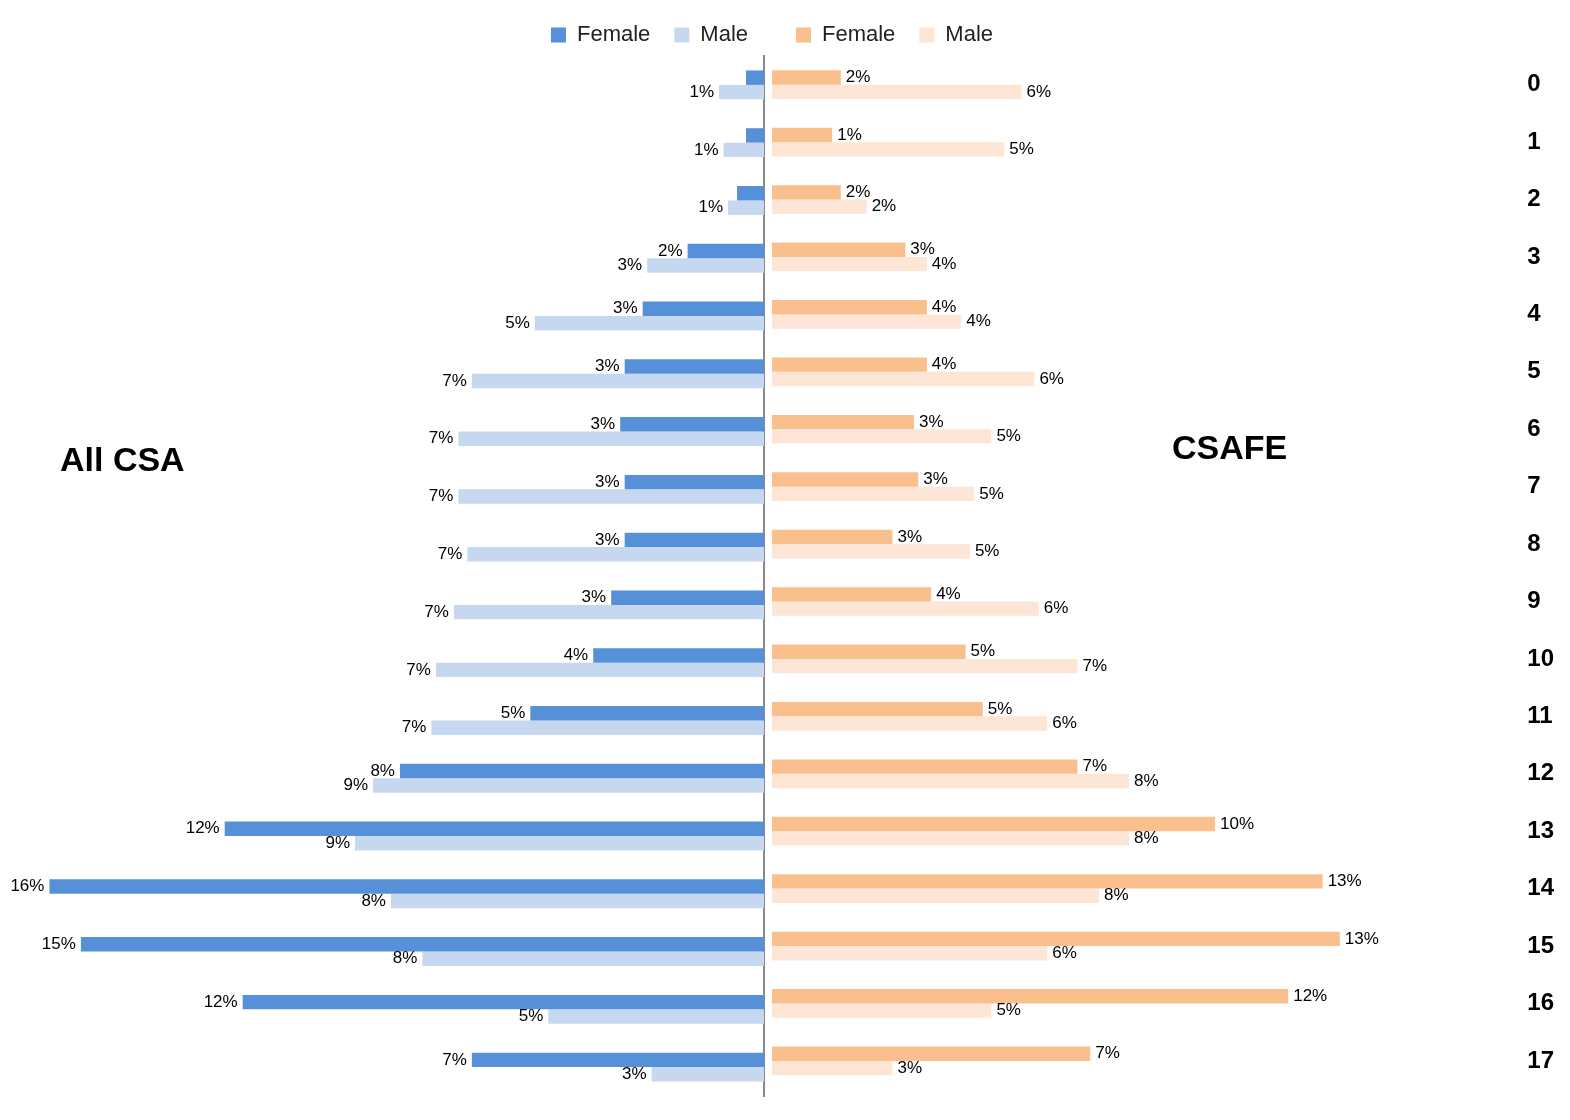 This screenshot has width=1570, height=1120. I want to click on y-tick-label: 17, so click(1541, 1059).